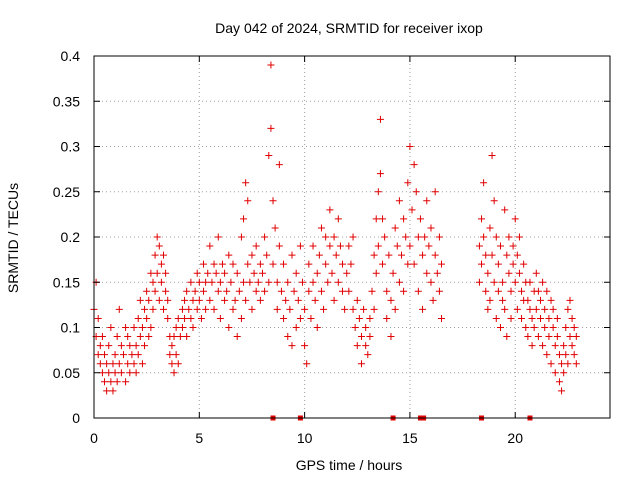 This screenshot has width=640, height=480. I want to click on x-tick-label: 15, so click(410, 438).